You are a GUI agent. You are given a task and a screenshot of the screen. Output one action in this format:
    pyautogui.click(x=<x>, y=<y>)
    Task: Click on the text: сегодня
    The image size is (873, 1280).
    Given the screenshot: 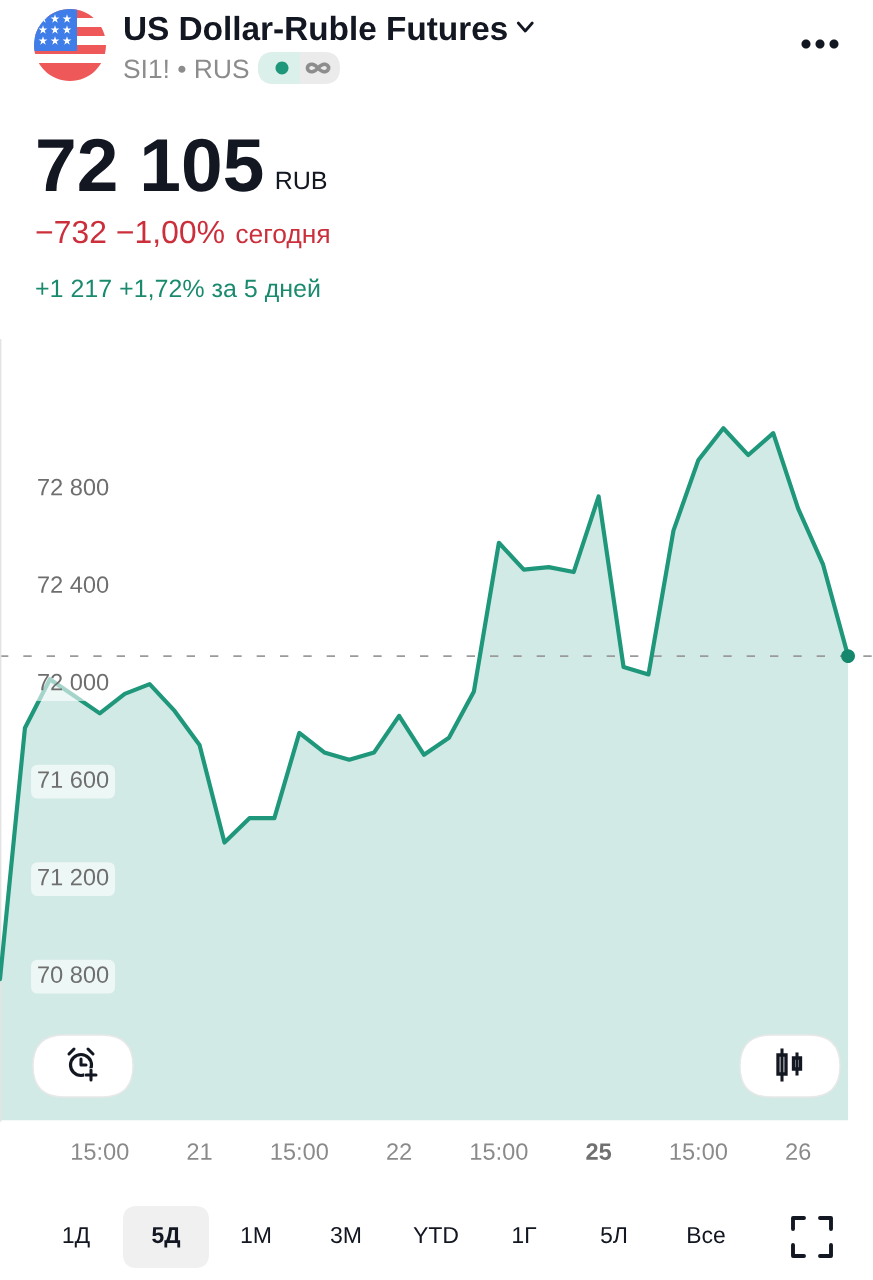 What is the action you would take?
    pyautogui.click(x=282, y=238)
    